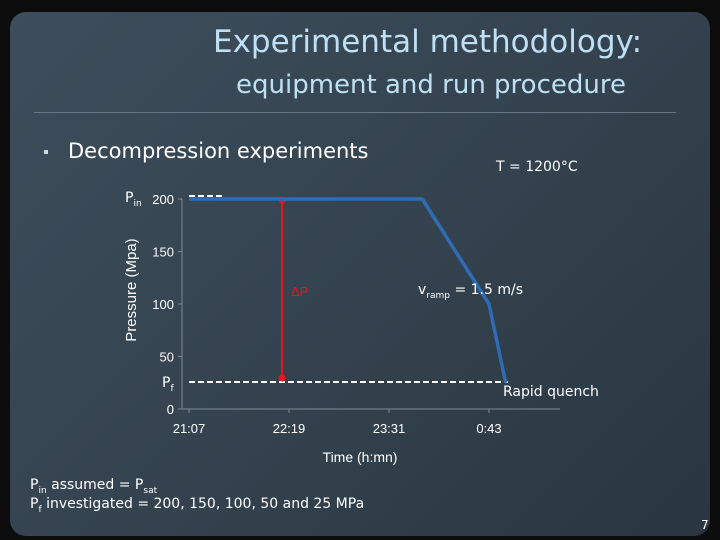 The image size is (720, 540). I want to click on note2-p: P, so click(34, 504).